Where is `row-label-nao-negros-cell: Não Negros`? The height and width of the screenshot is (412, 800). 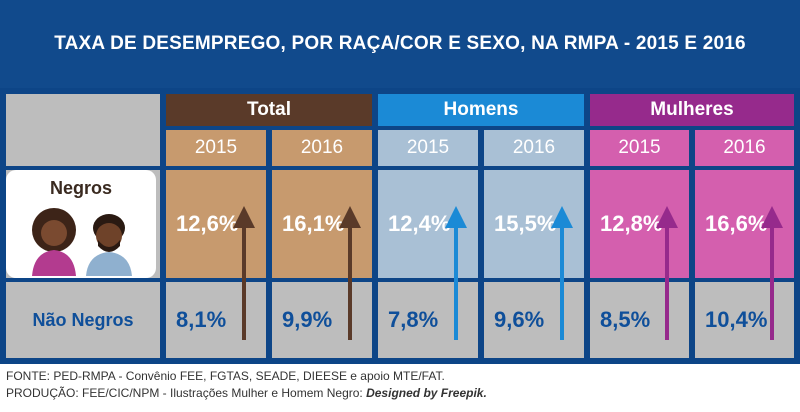
row-label-nao-negros-cell: Não Negros is located at coordinates (83, 320).